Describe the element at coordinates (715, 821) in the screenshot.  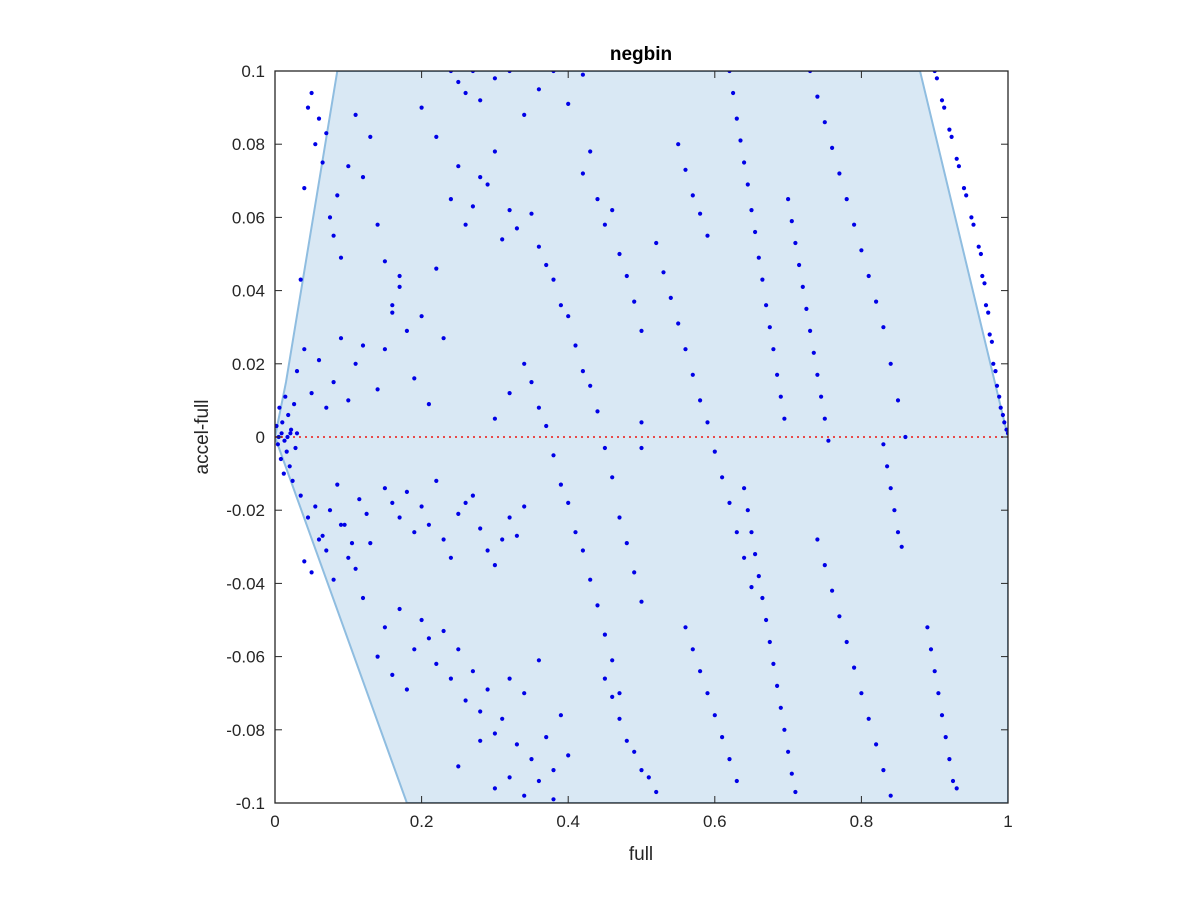
I see `x-tick-label: 0.6` at that location.